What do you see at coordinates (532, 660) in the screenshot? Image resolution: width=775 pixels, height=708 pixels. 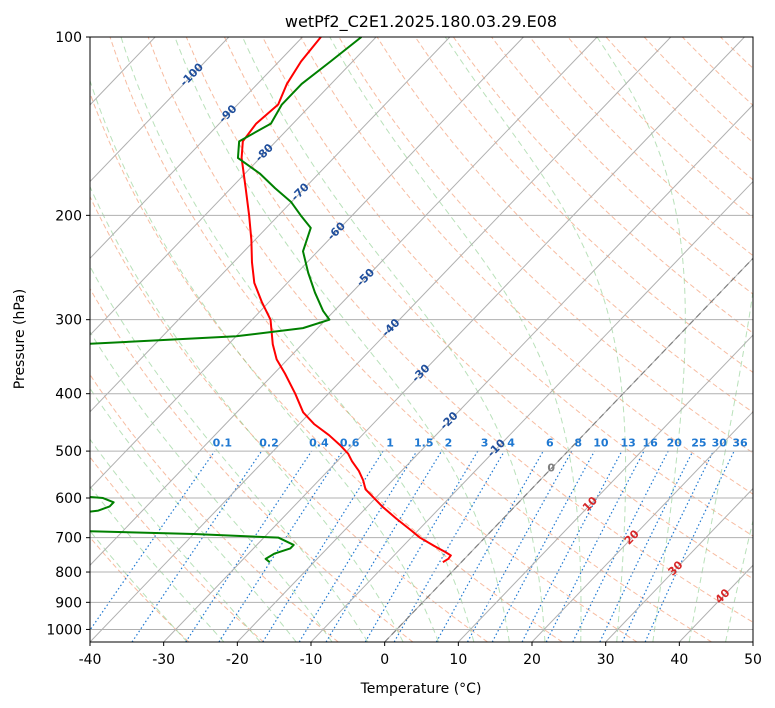 I see `x-tick-label: 20` at bounding box center [532, 660].